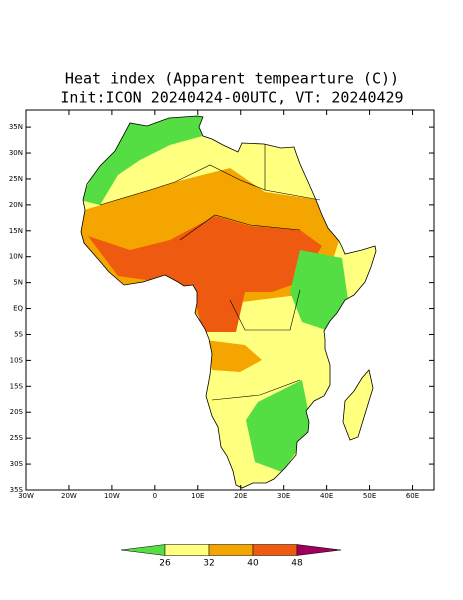 This screenshot has width=463, height=600. What do you see at coordinates (16, 127) in the screenshot?
I see `lat-tick-label: 35N` at bounding box center [16, 127].